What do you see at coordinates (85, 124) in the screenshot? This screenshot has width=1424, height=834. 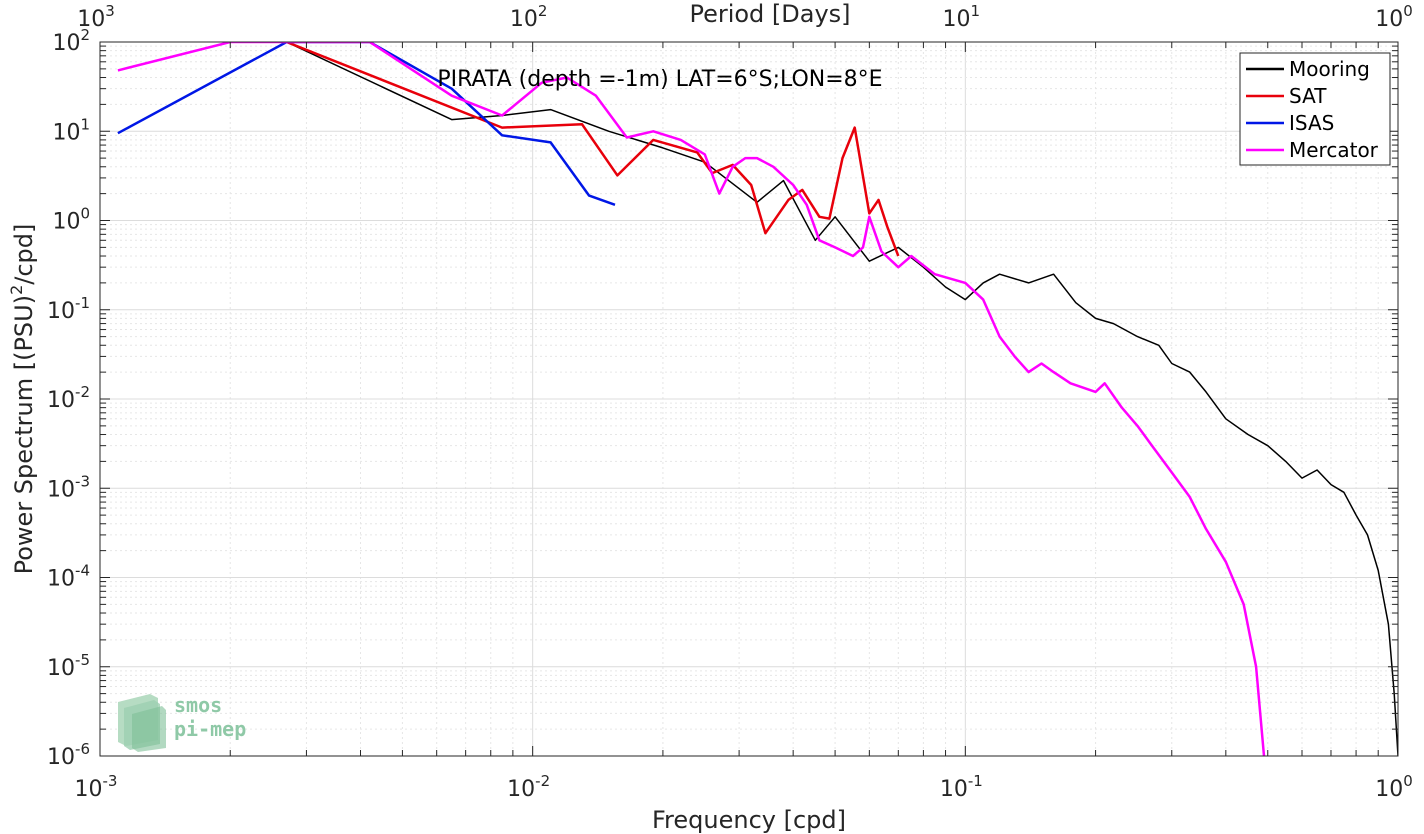 I see `y-tick-label-exp: 1` at bounding box center [85, 124].